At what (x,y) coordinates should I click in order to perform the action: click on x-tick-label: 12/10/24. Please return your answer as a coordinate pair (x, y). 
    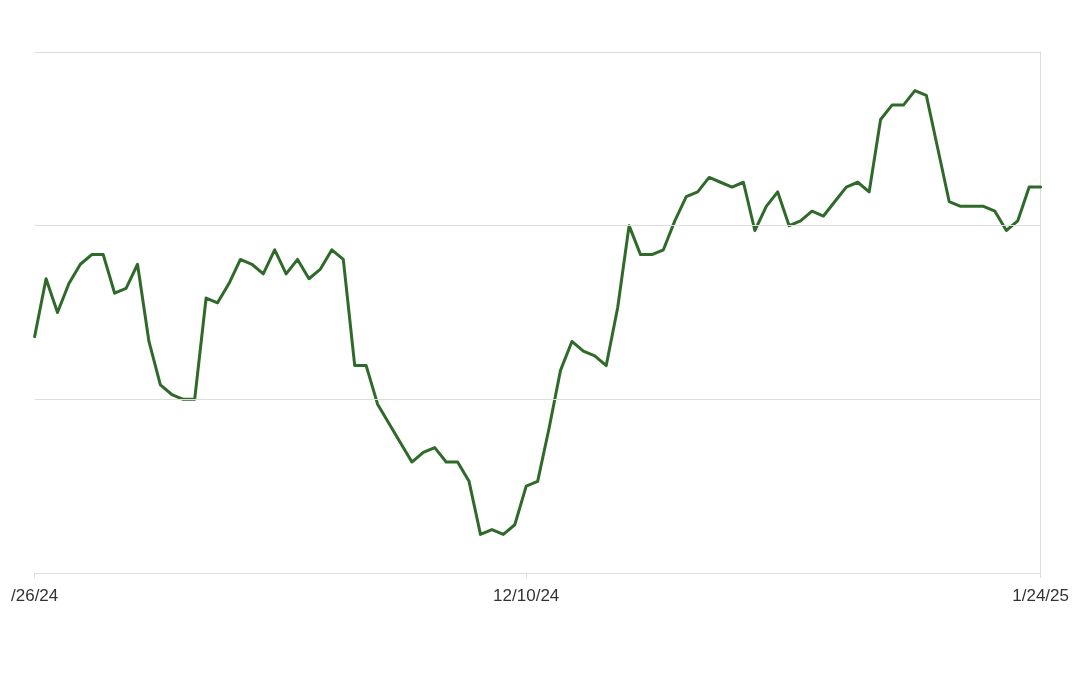
    Looking at the image, I should click on (526, 595).